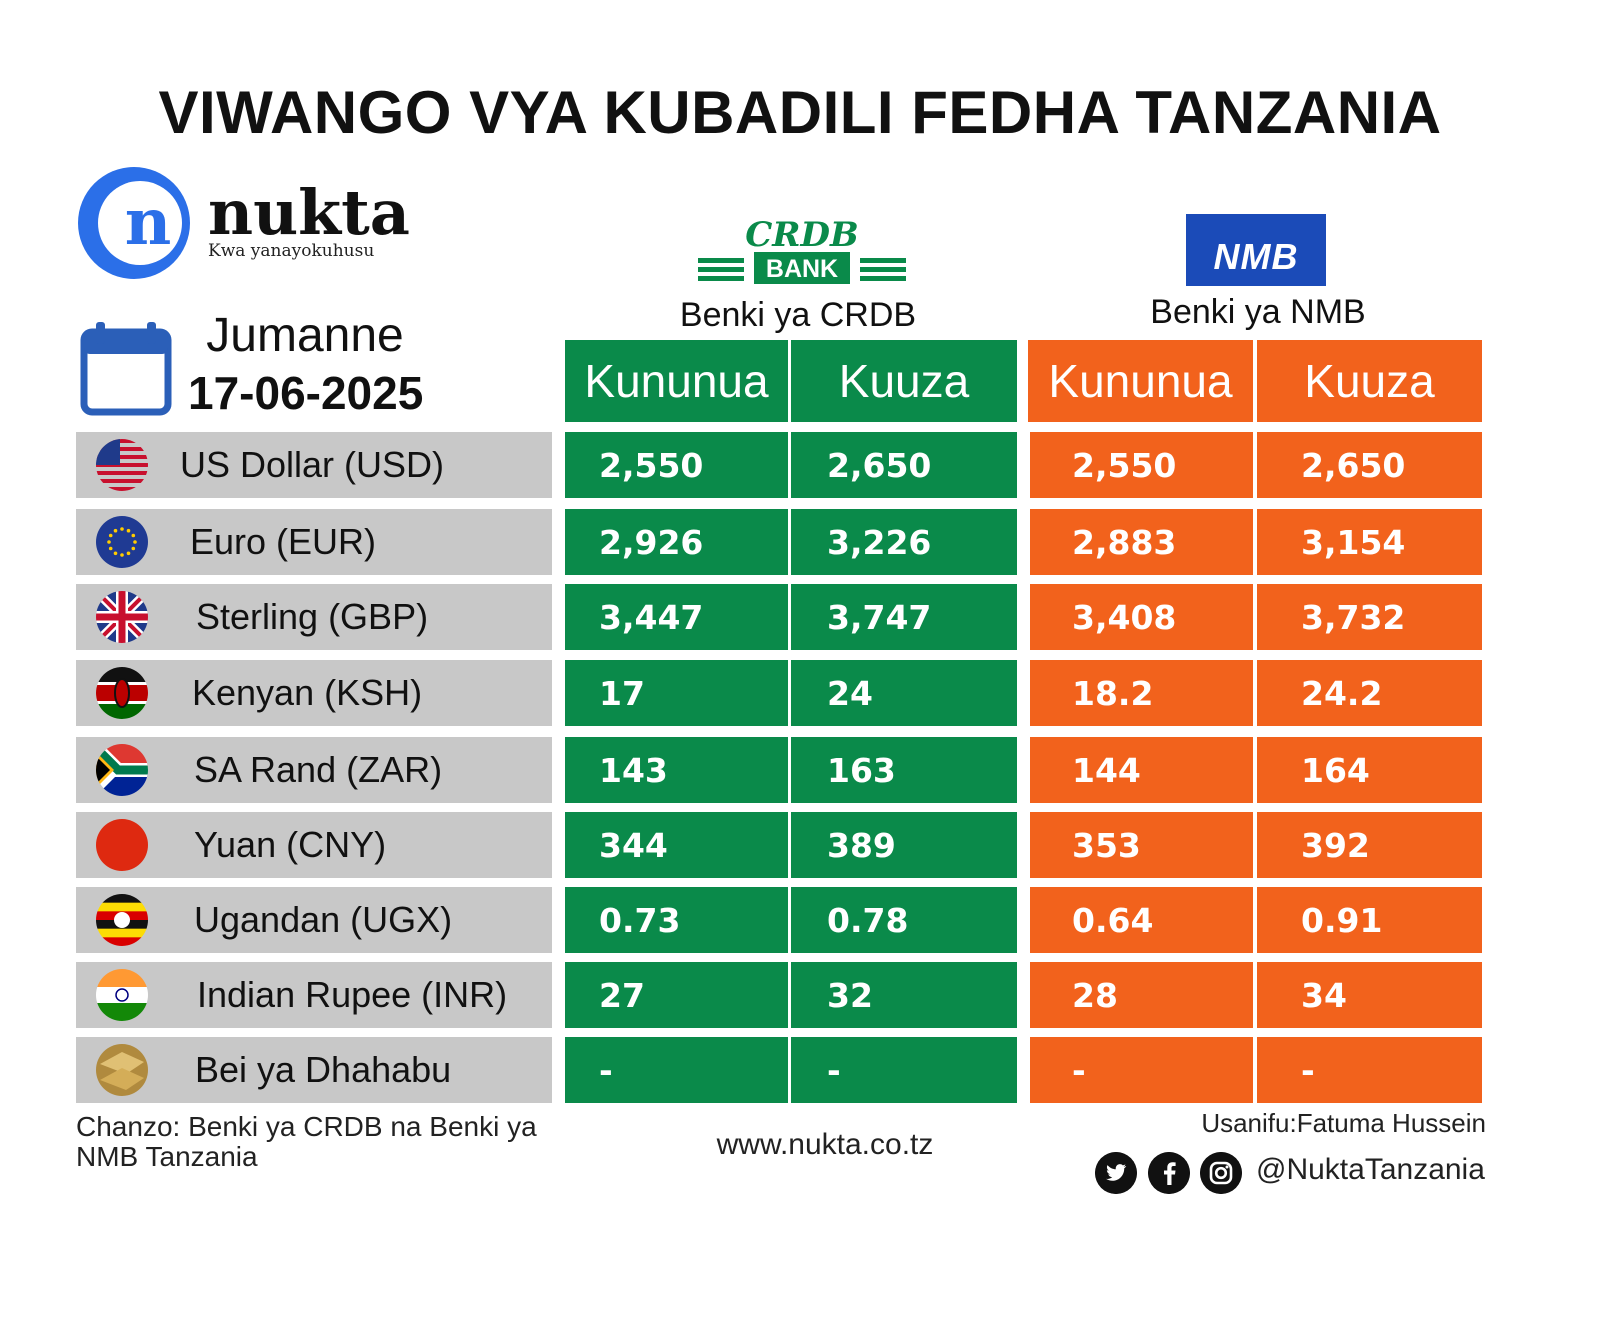 The width and height of the screenshot is (1600, 1333). Describe the element at coordinates (904, 617) in the screenshot. I see `rate-cell-crdb-sell: 3,747` at that location.